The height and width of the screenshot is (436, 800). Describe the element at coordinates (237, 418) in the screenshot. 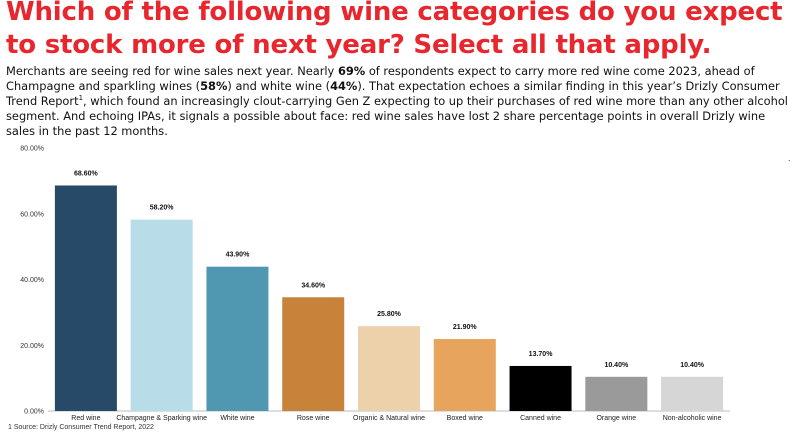

I see `category-label: White wine` at that location.